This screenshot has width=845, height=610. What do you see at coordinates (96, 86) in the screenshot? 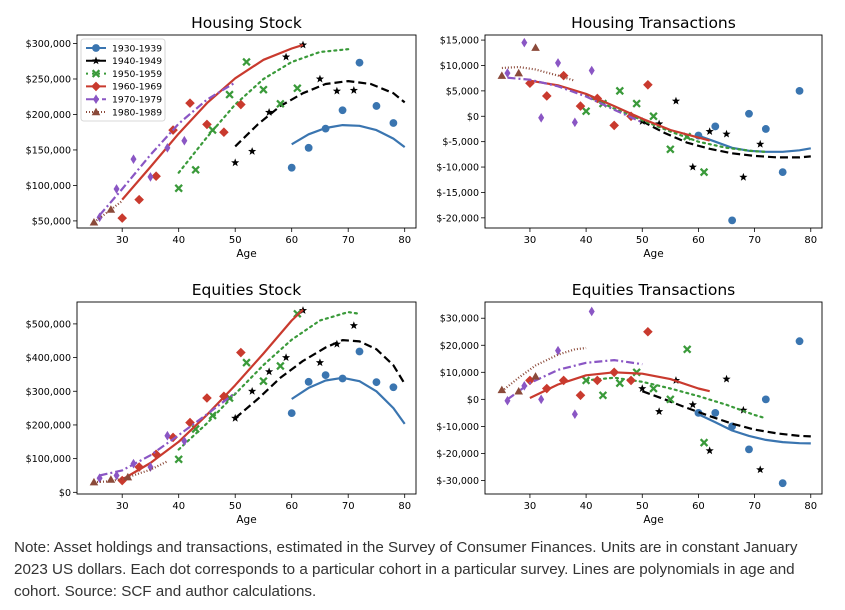
I see `legend-marker-1960-1969` at bounding box center [96, 86].